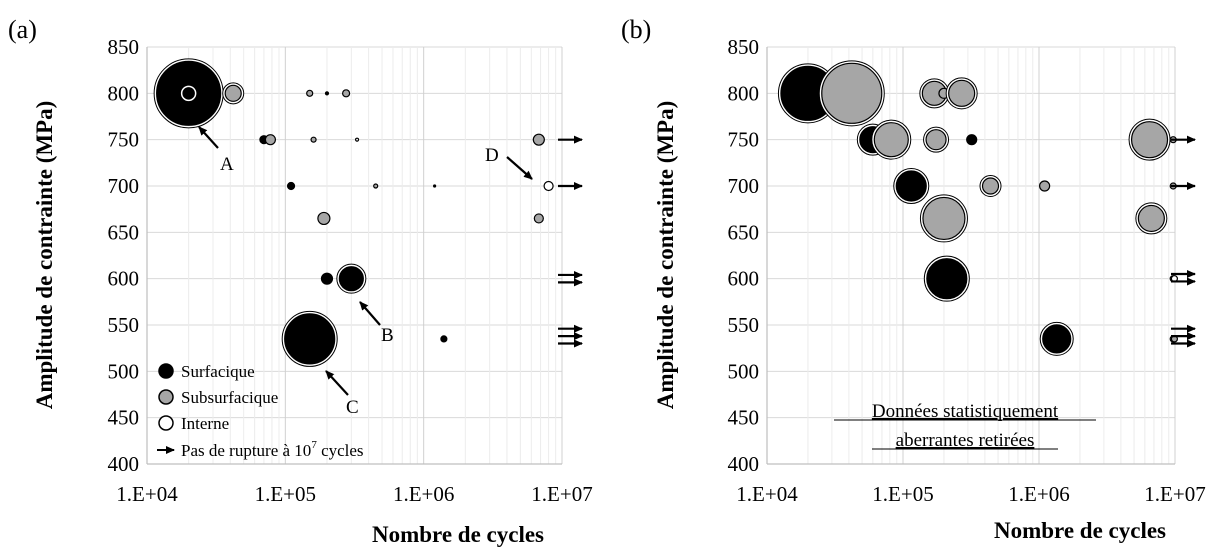 This screenshot has height=547, width=1220. What do you see at coordinates (965, 411) in the screenshot?
I see `annotation-line-1: Données statistiquement` at bounding box center [965, 411].